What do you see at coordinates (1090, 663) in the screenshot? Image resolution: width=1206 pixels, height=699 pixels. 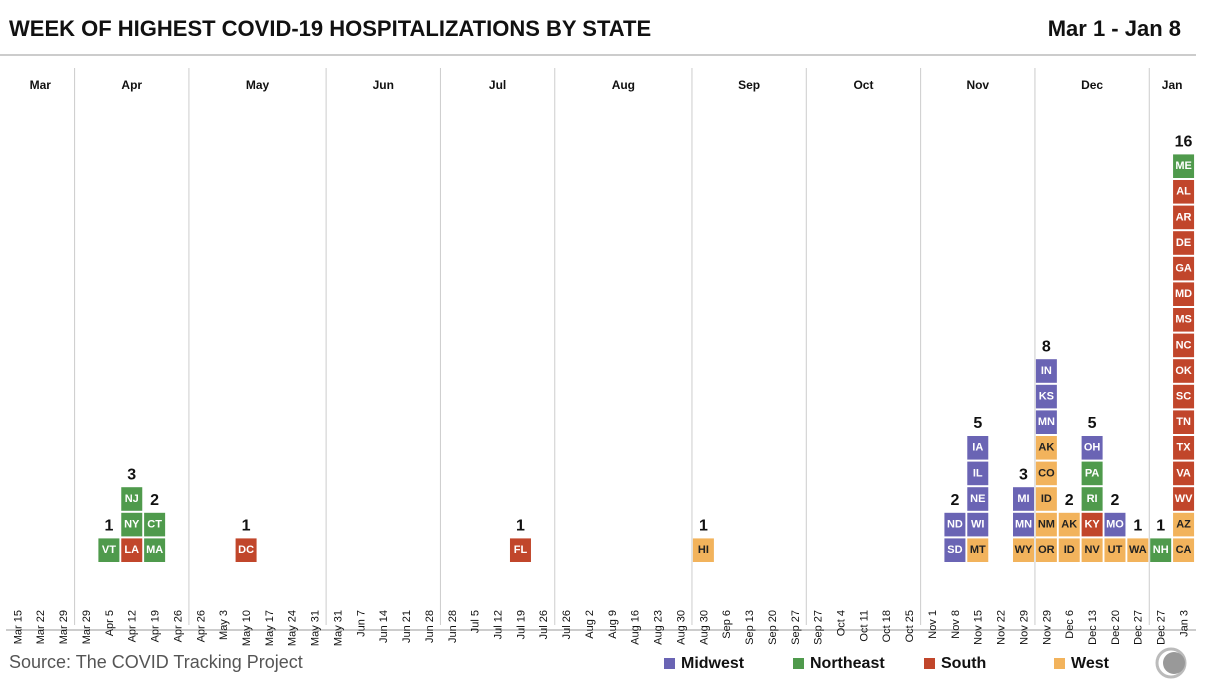 I see `legend-label: West` at bounding box center [1090, 663].